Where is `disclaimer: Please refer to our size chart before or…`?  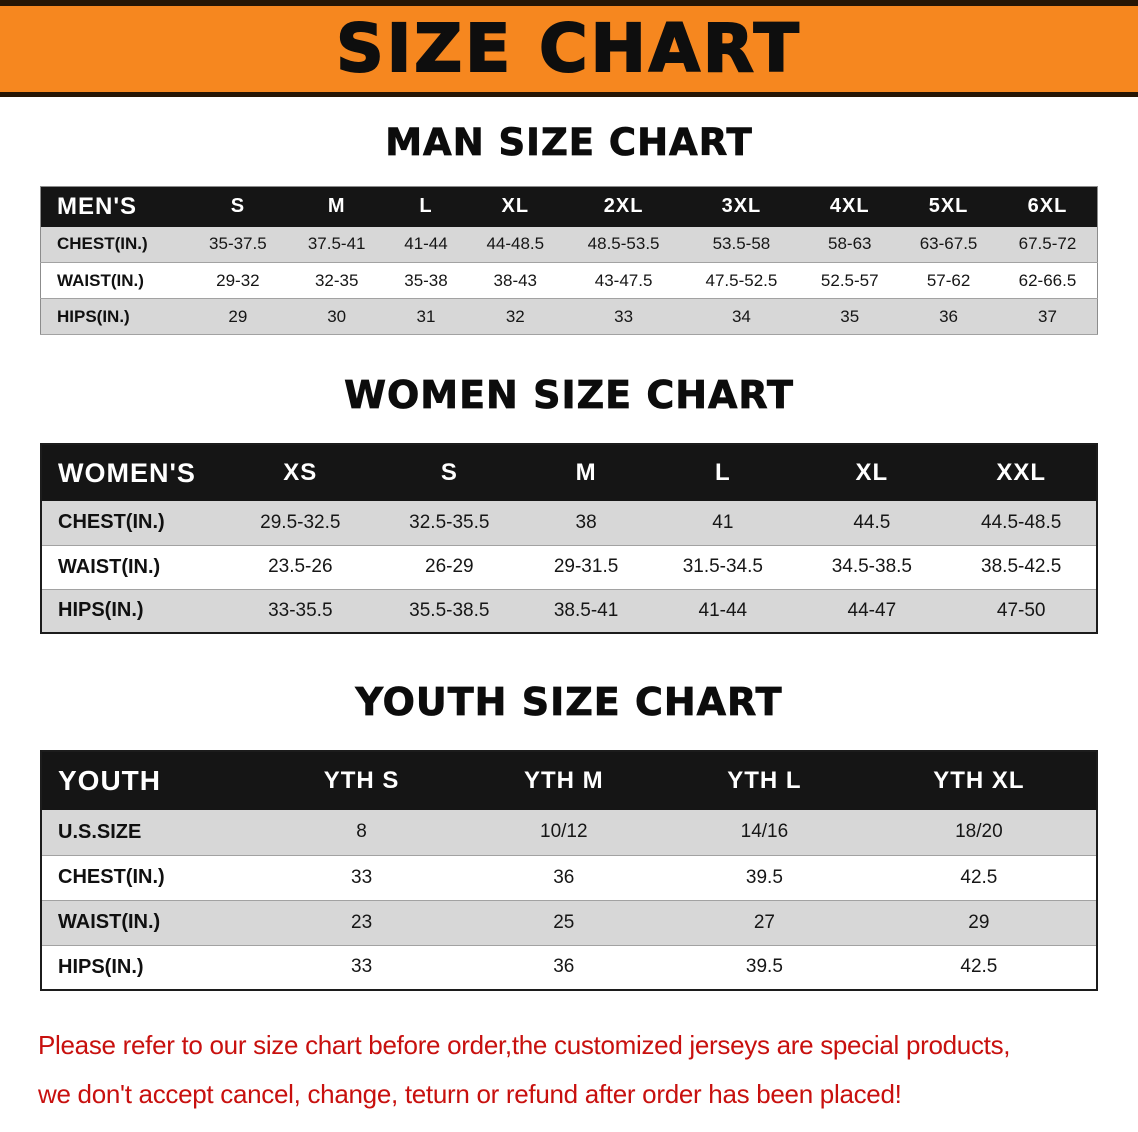 disclaimer: Please refer to our size chart before or… is located at coordinates (569, 1055).